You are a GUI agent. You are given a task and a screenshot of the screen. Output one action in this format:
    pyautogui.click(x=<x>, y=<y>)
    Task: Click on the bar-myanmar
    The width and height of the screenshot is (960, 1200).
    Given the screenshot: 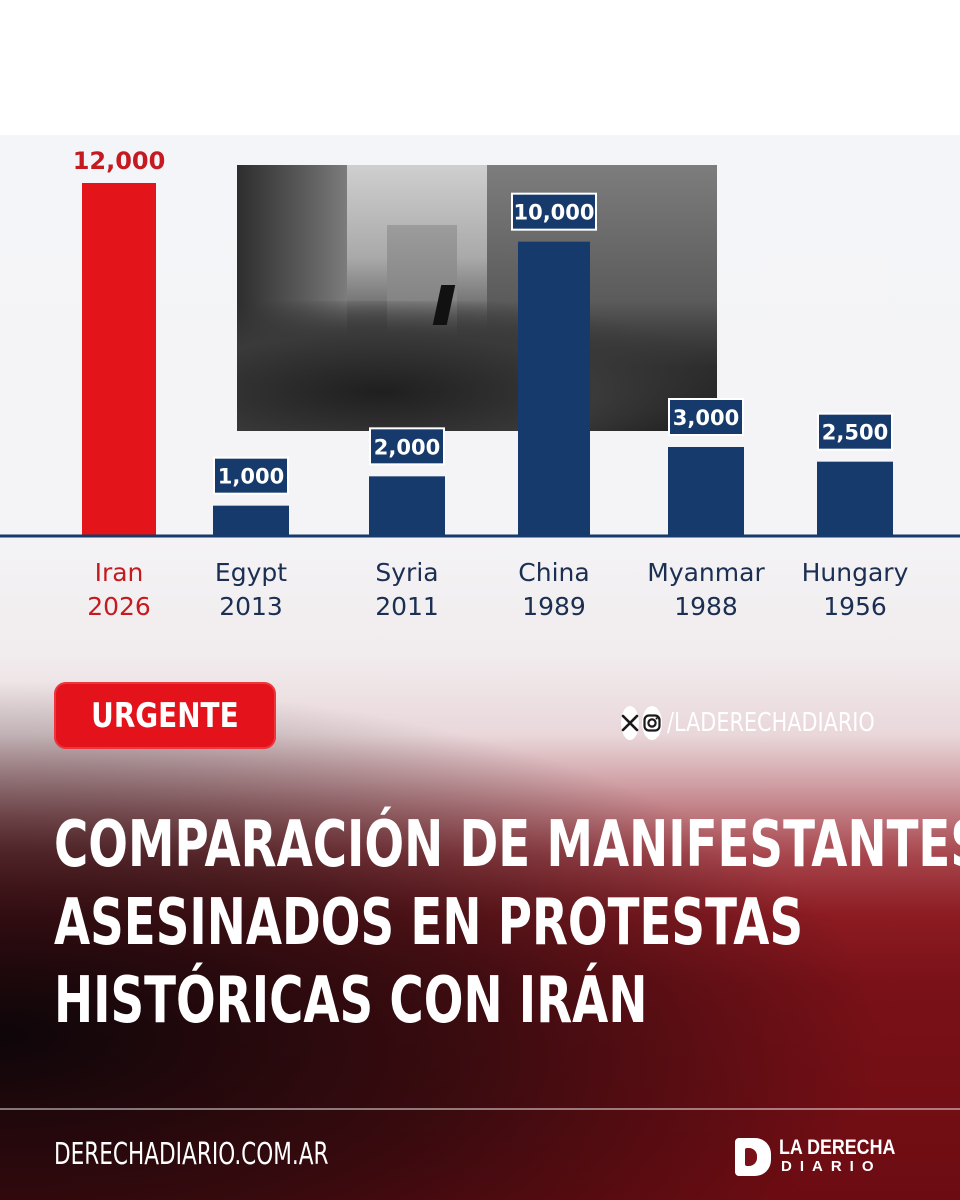 What is the action you would take?
    pyautogui.click(x=706, y=491)
    